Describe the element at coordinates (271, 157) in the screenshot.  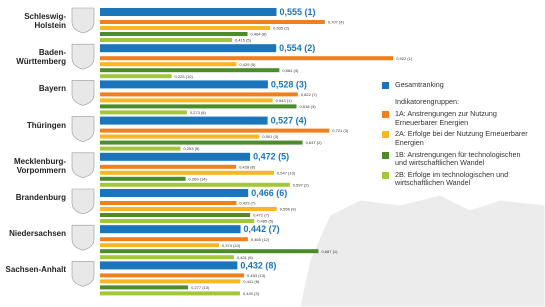
I see `value-label: 0,472 (5)` at that location.